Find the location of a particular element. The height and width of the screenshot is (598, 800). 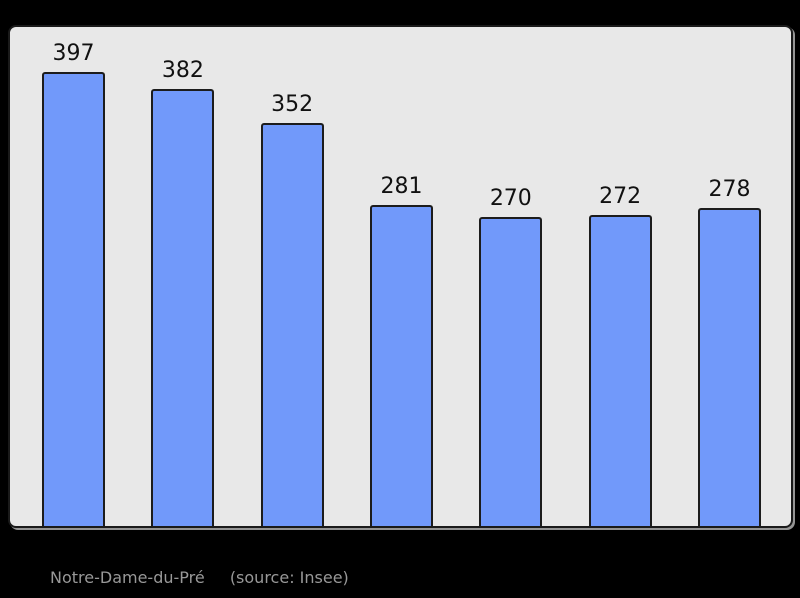

bar-value-label: 272 is located at coordinates (620, 196).